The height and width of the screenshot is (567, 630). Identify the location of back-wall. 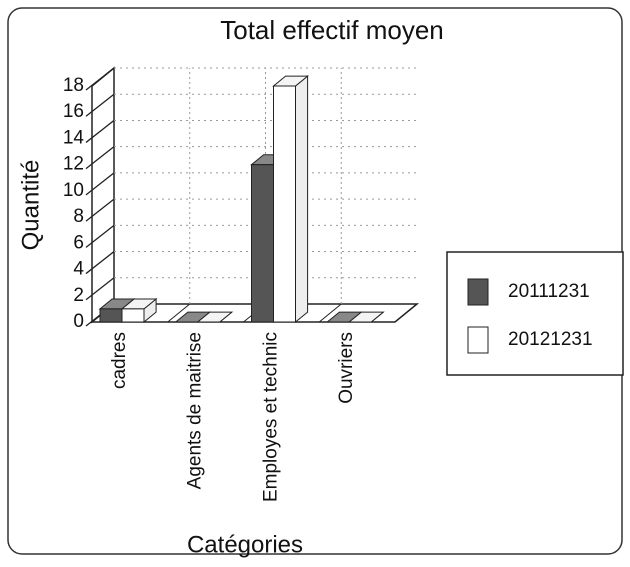
(103, 195).